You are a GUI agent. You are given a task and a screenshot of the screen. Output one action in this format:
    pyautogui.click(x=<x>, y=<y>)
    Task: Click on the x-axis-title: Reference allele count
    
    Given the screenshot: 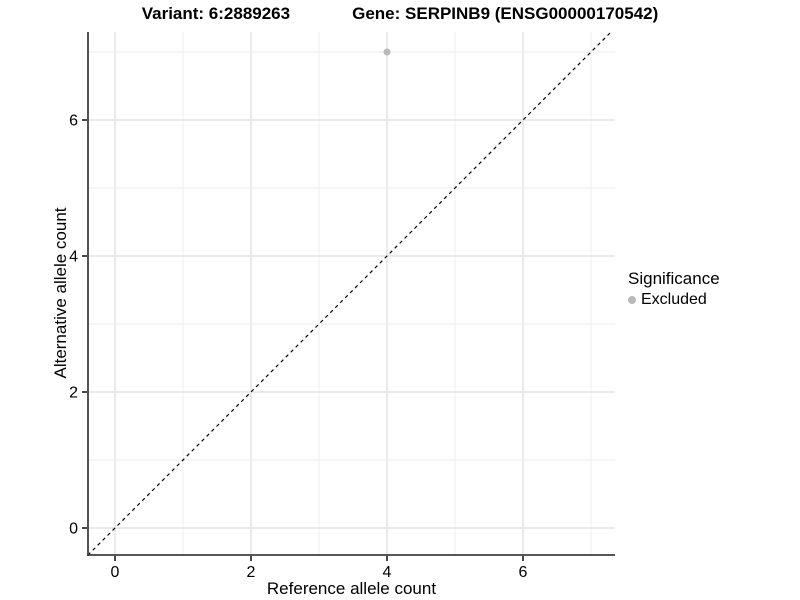 What is the action you would take?
    pyautogui.click(x=351, y=588)
    